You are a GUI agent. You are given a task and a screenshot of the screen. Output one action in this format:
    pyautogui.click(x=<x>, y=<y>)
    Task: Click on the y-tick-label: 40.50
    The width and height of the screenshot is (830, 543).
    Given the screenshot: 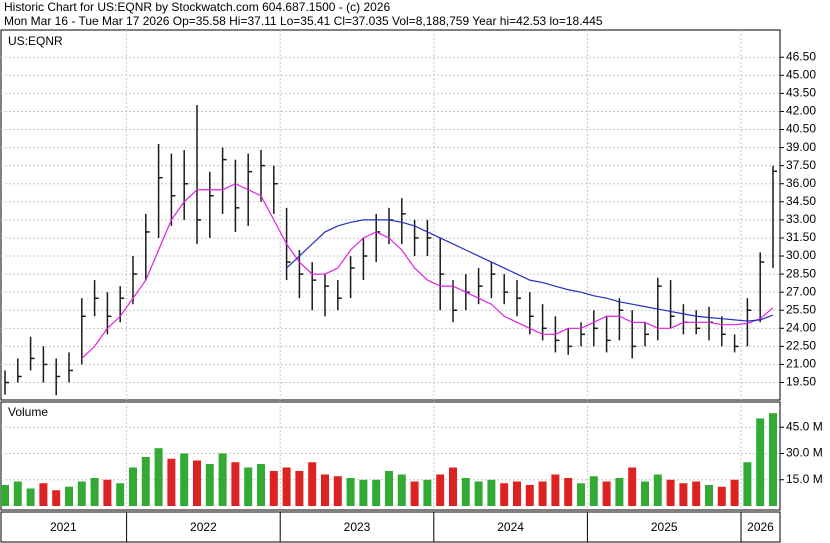 What is the action you would take?
    pyautogui.click(x=801, y=129)
    